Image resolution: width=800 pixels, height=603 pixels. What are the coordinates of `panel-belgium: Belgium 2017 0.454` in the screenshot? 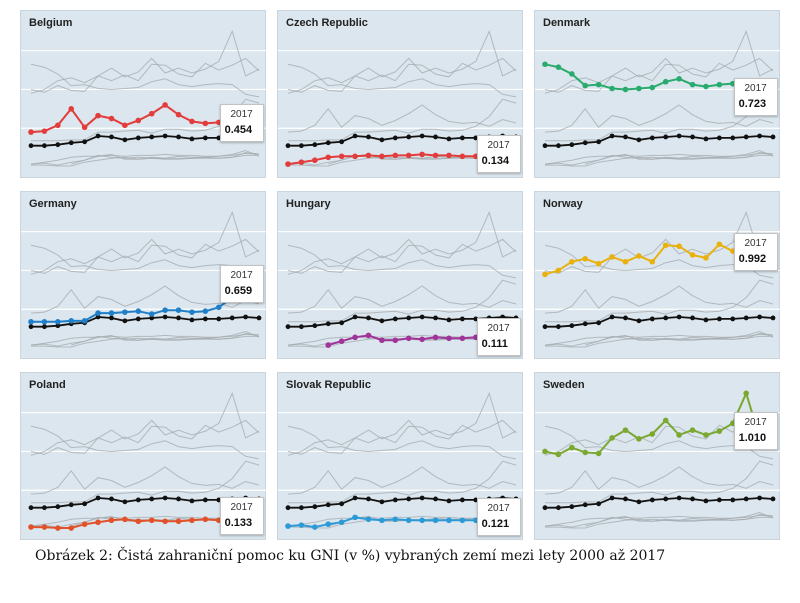 It's located at (143, 94).